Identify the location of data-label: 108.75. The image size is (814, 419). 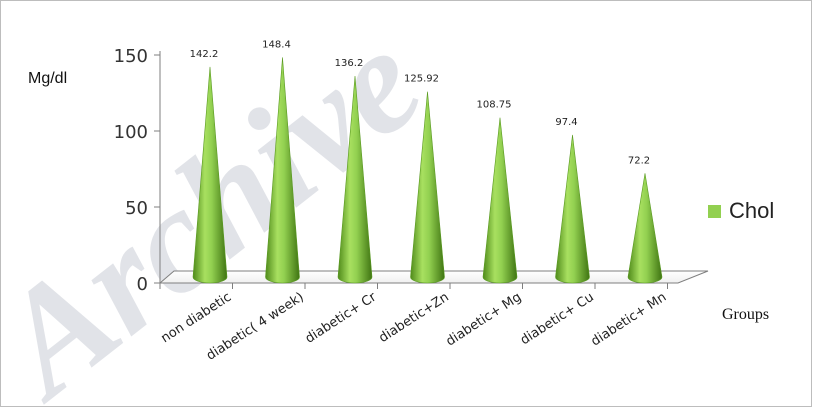
(494, 105).